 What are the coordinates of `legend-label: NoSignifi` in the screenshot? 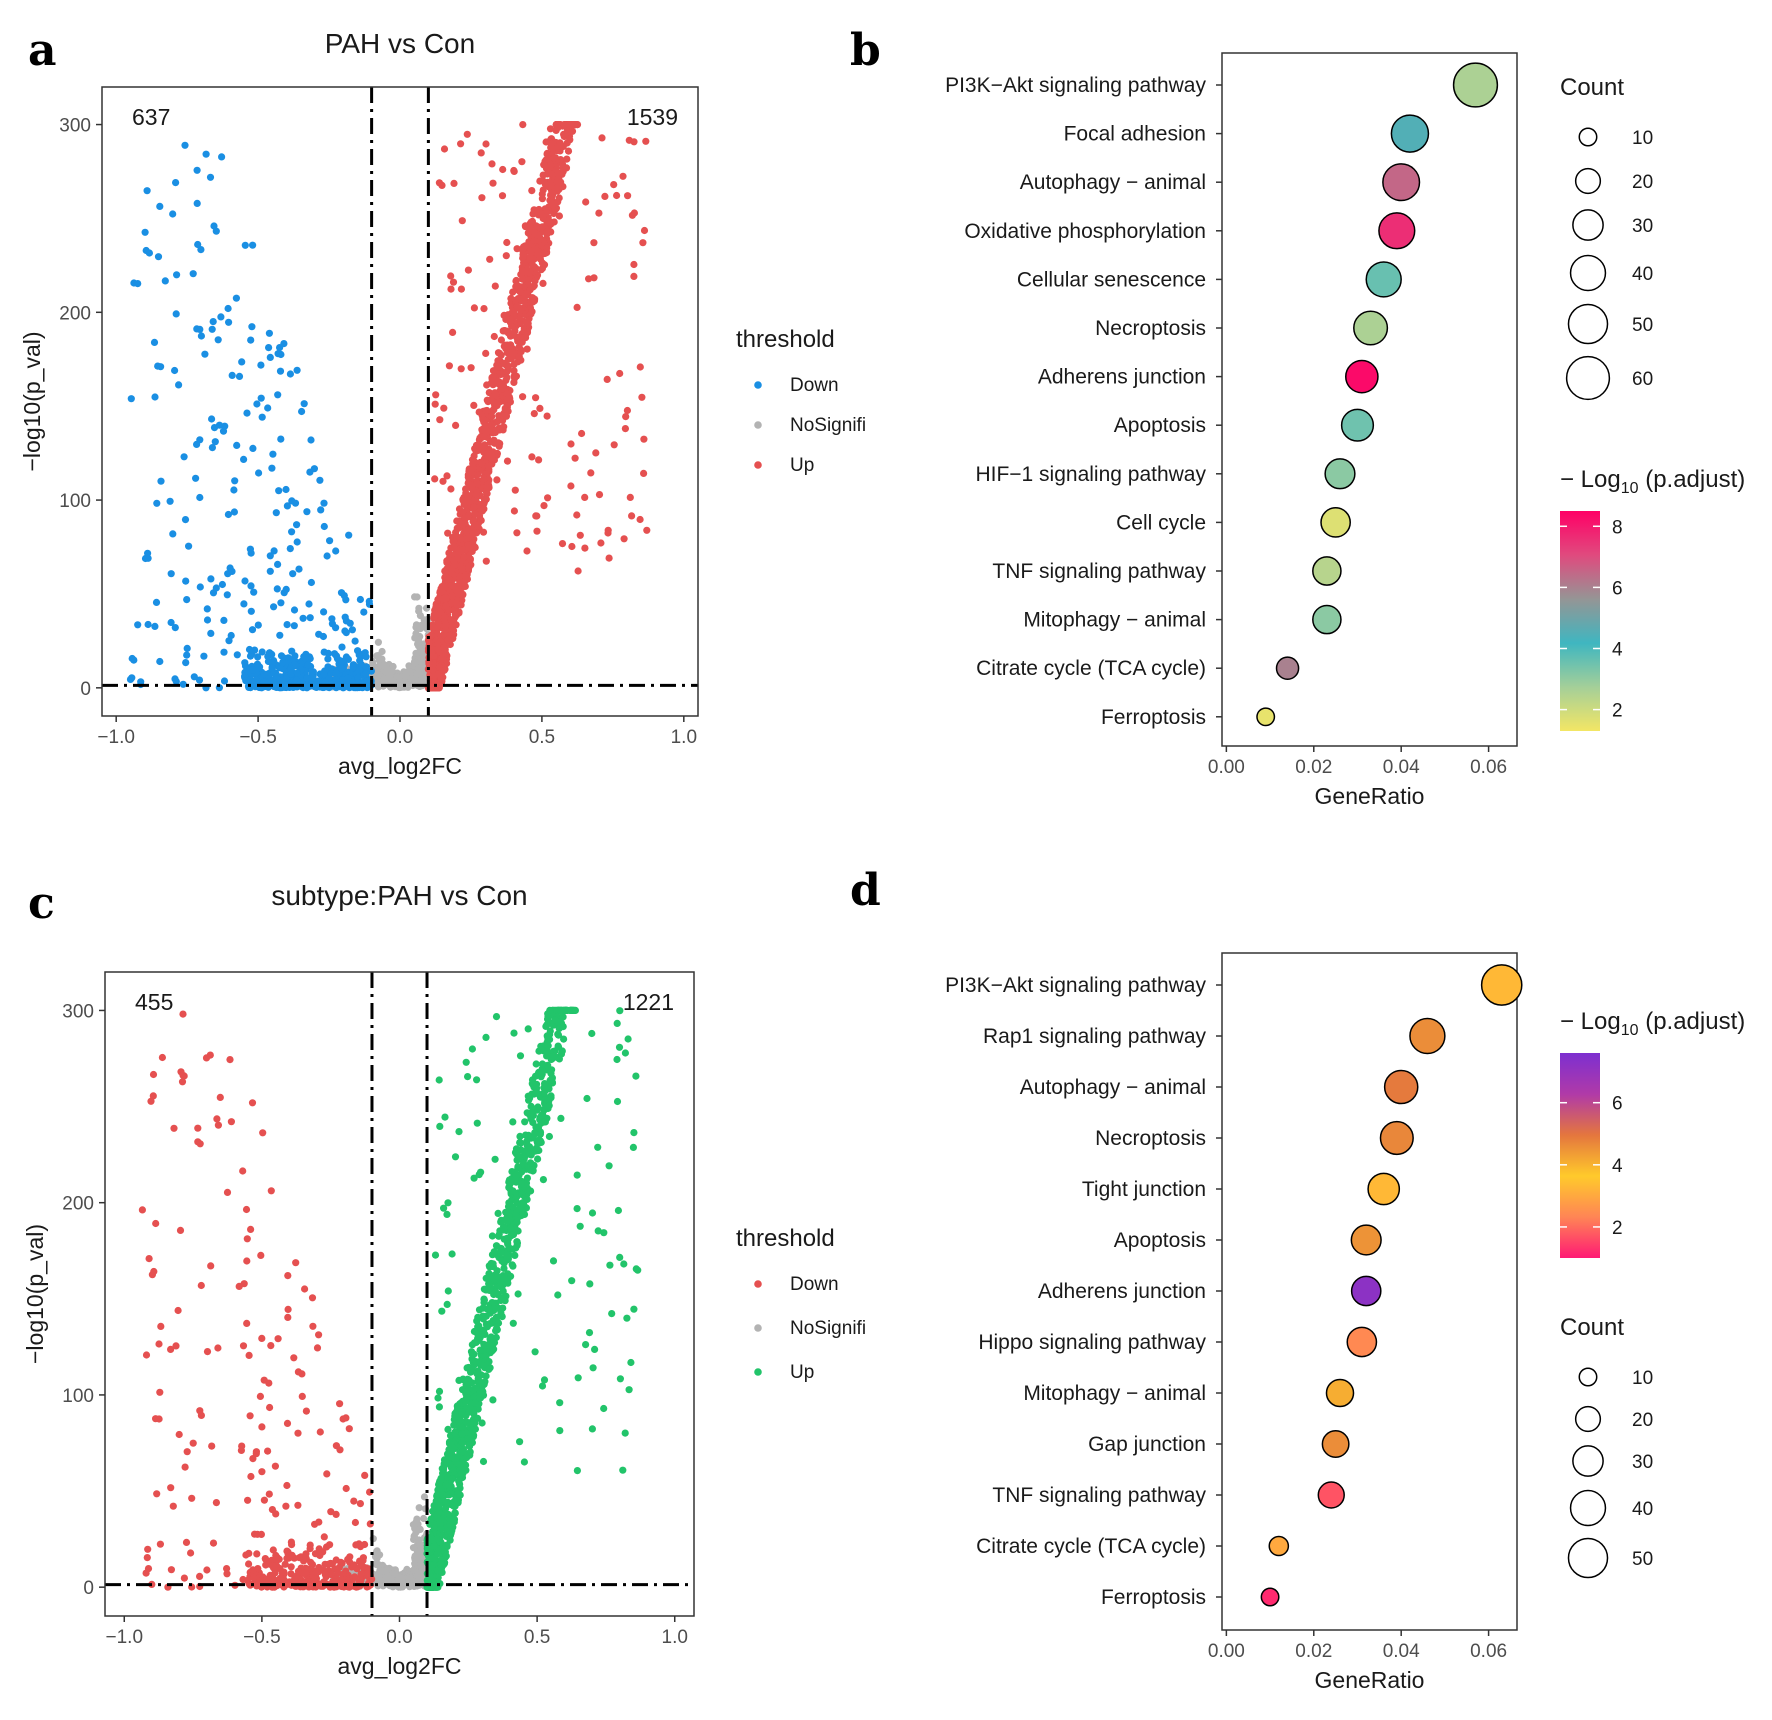 It's located at (828, 425).